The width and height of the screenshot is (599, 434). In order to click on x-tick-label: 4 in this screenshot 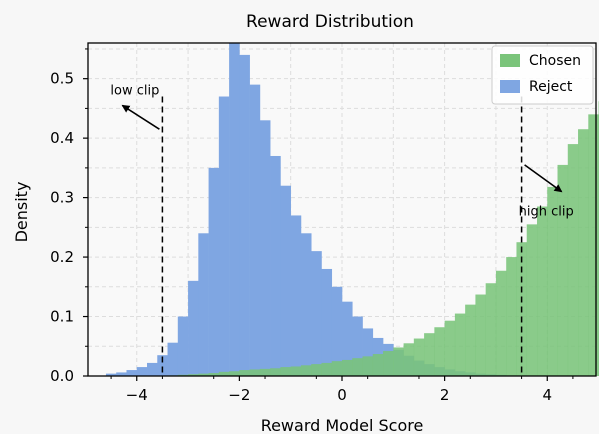, I will do `click(547, 395)`.